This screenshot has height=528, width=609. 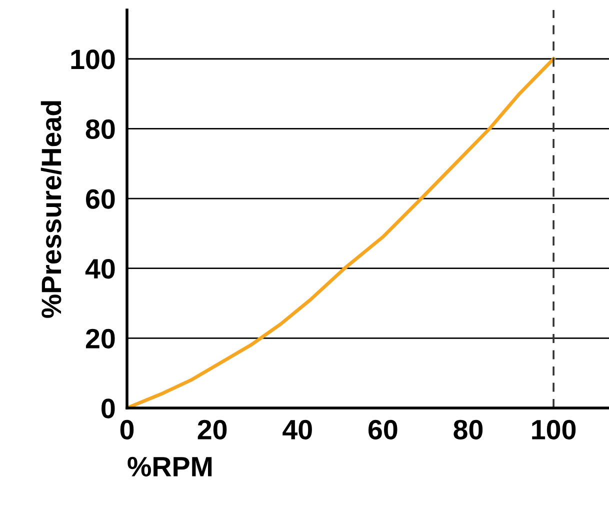 What do you see at coordinates (554, 430) in the screenshot?
I see `x-tick-label: 100` at bounding box center [554, 430].